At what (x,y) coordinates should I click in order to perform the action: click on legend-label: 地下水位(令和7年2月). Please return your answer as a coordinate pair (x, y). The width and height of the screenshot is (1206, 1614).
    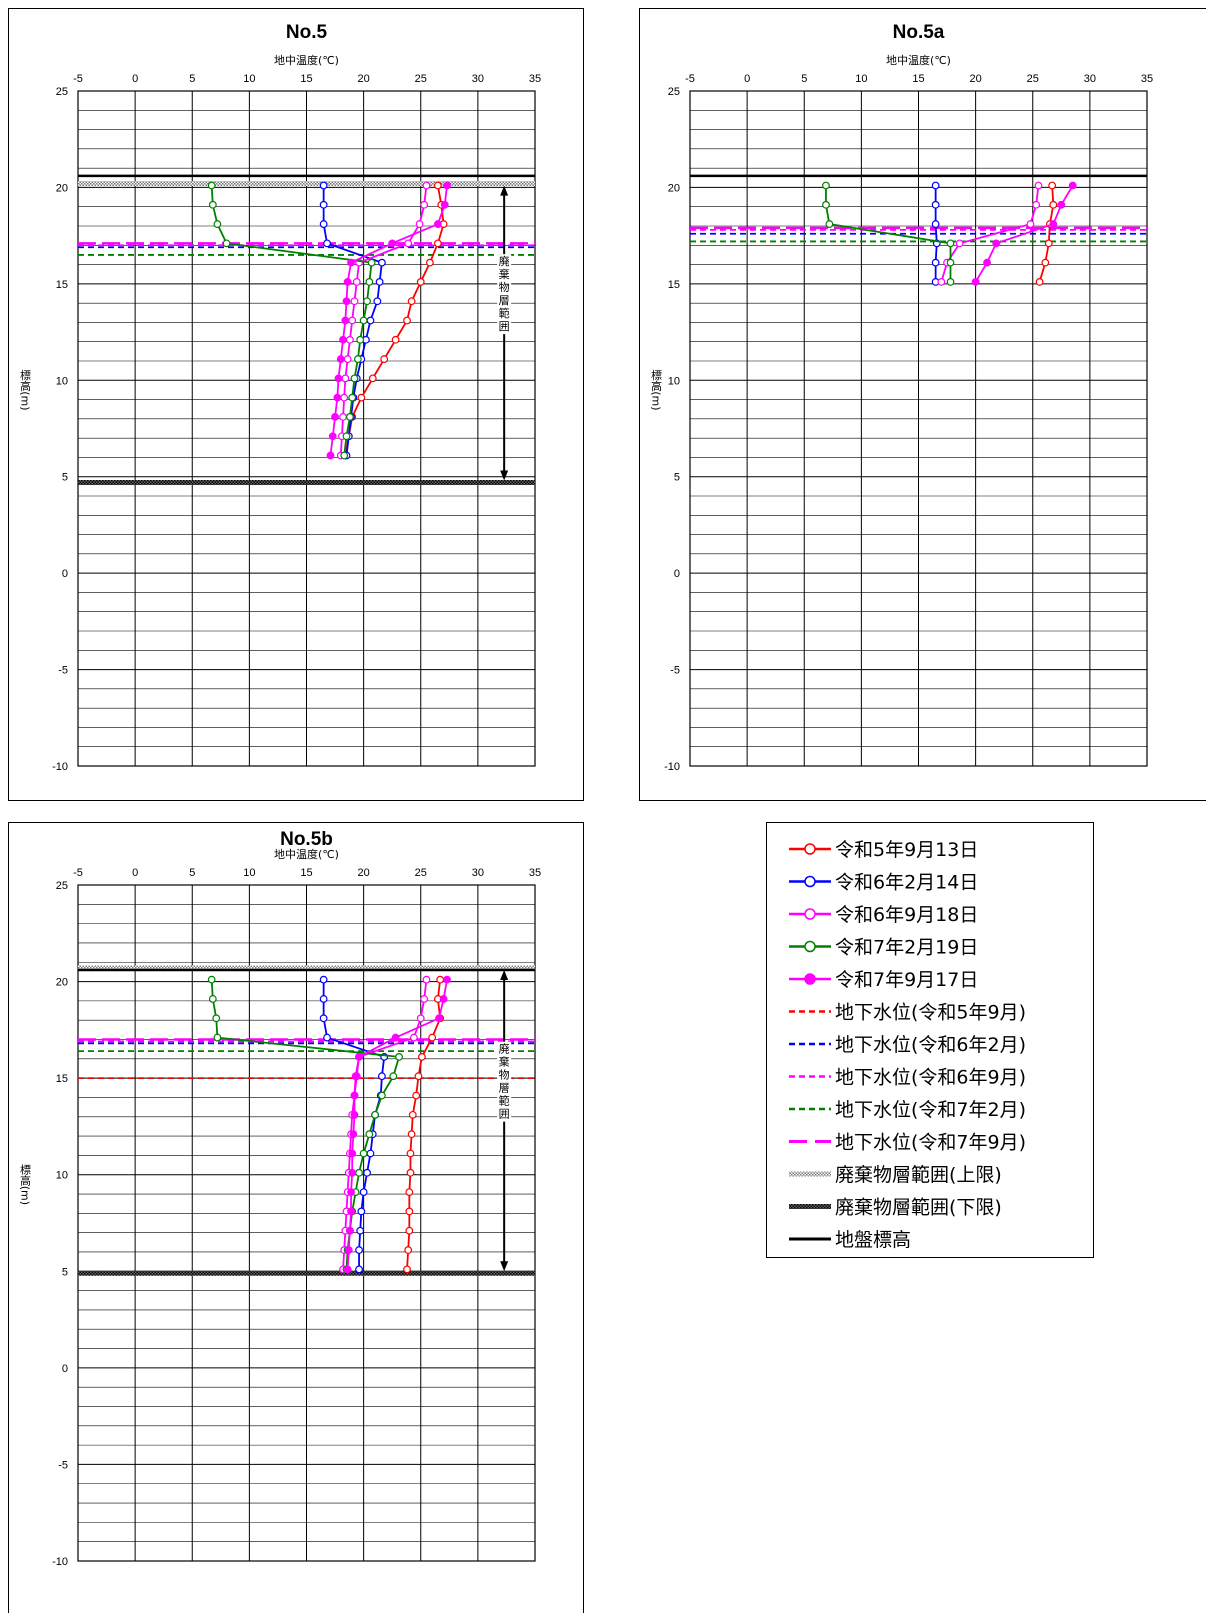
    Looking at the image, I should click on (930, 1110).